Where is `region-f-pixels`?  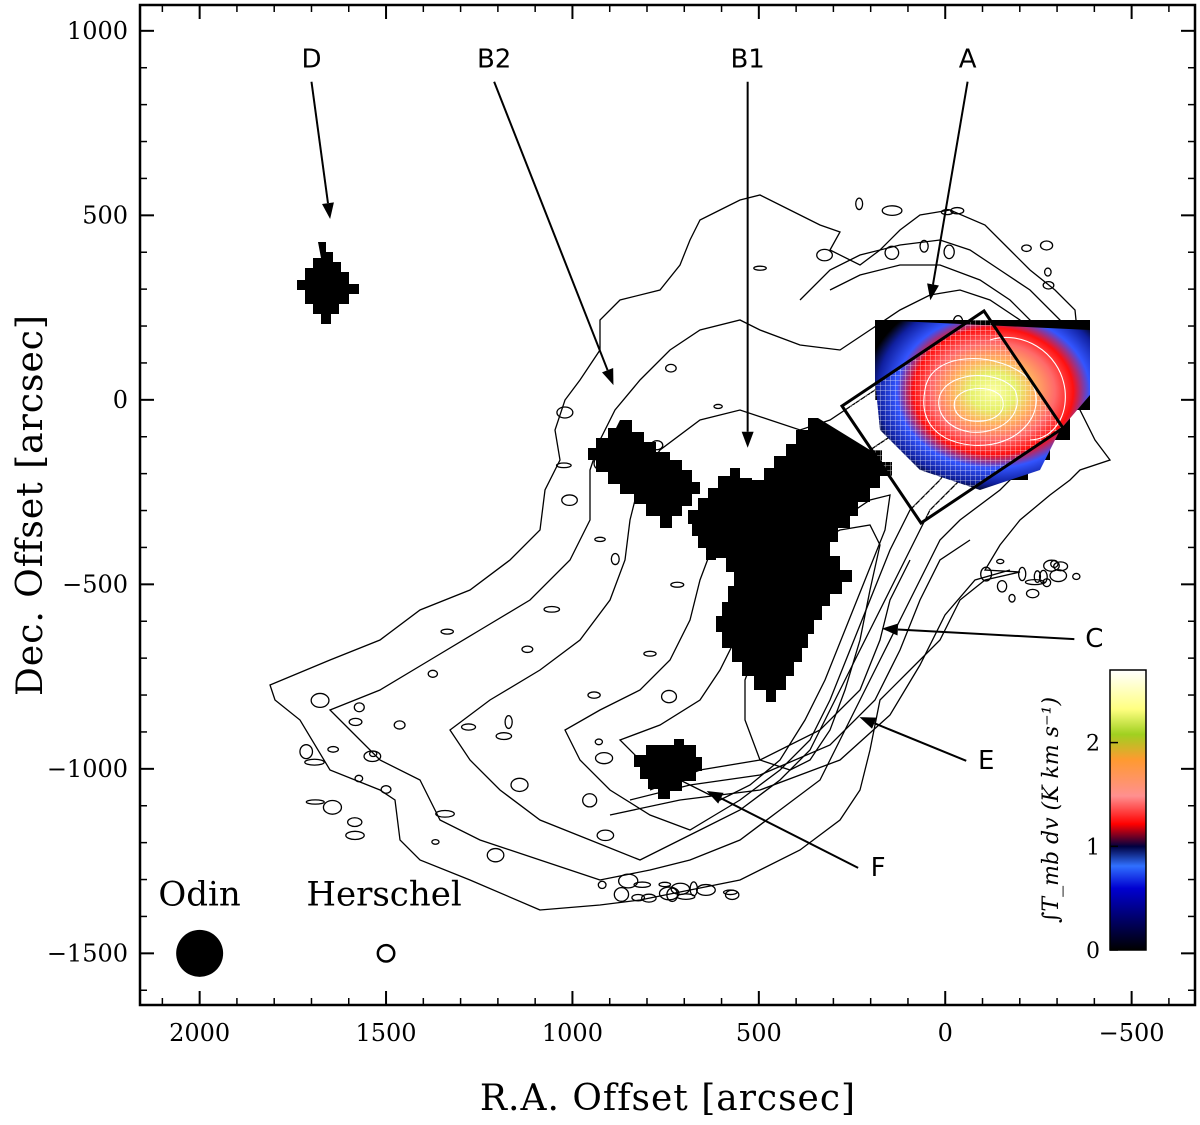 region-f-pixels is located at coordinates (668, 769).